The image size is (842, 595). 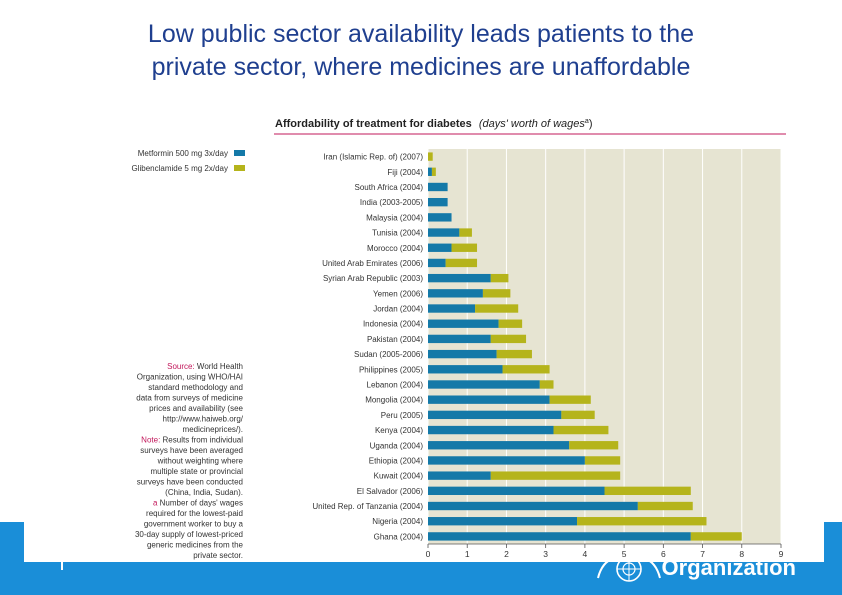 What do you see at coordinates (399, 536) in the screenshot?
I see `category-label: Ghana (2004)` at bounding box center [399, 536].